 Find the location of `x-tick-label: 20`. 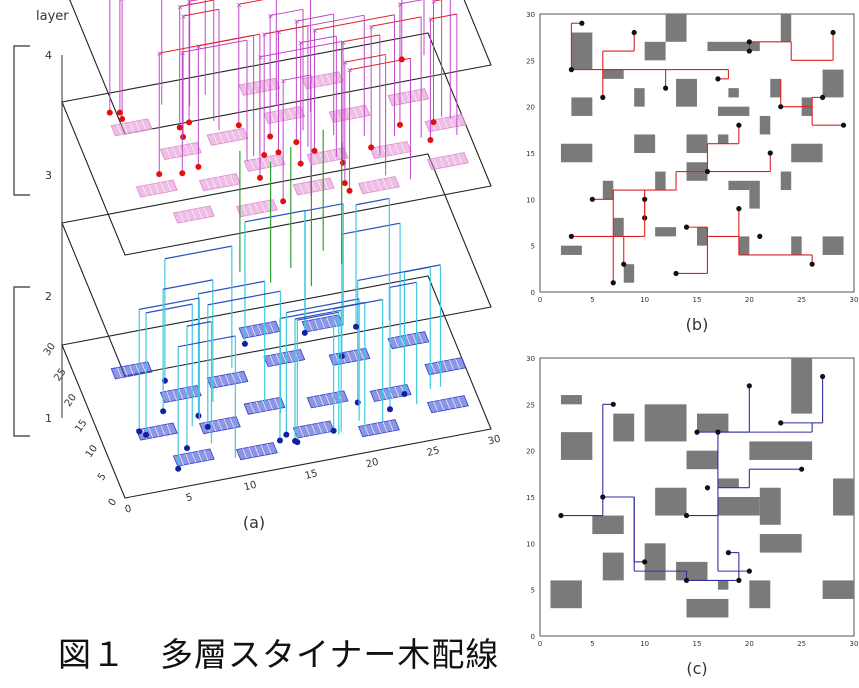

x-tick-label: 20 is located at coordinates (749, 300).